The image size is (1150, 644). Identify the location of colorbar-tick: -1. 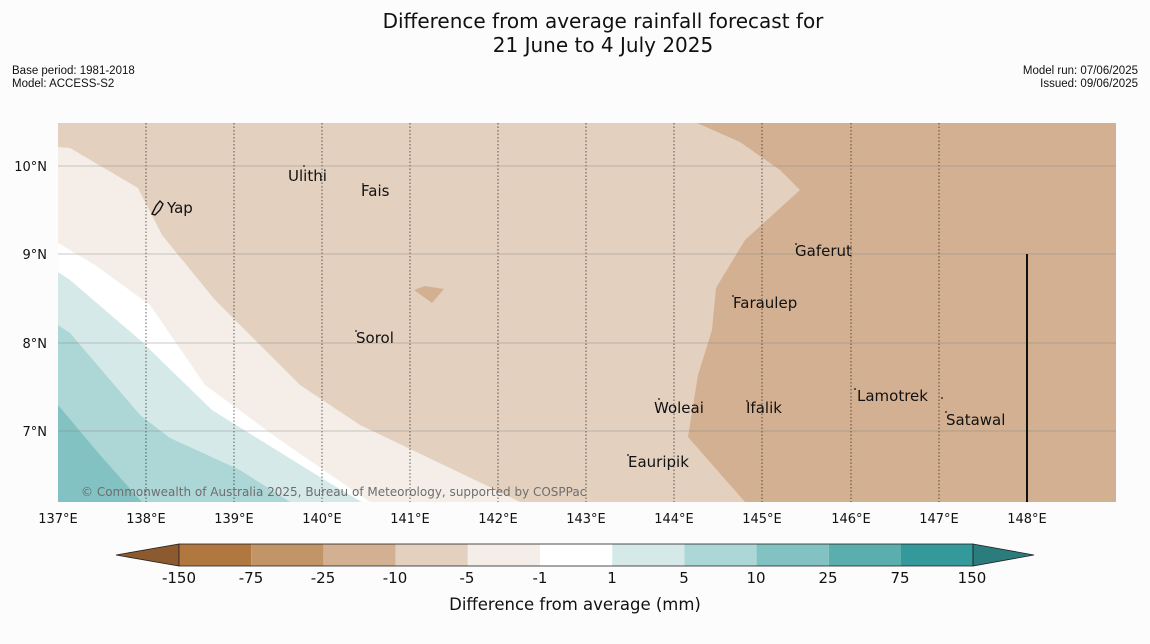
(540, 578).